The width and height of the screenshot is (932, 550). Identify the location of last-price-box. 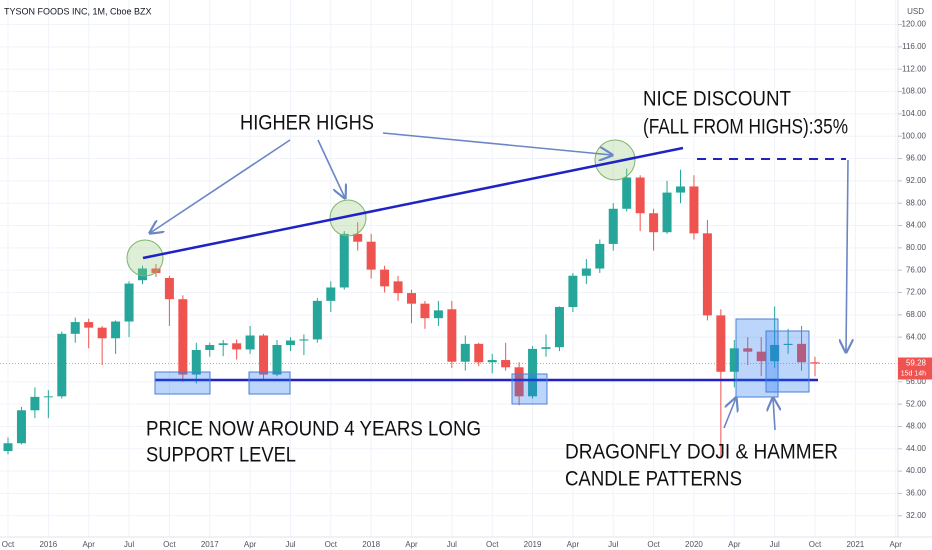
(915, 368).